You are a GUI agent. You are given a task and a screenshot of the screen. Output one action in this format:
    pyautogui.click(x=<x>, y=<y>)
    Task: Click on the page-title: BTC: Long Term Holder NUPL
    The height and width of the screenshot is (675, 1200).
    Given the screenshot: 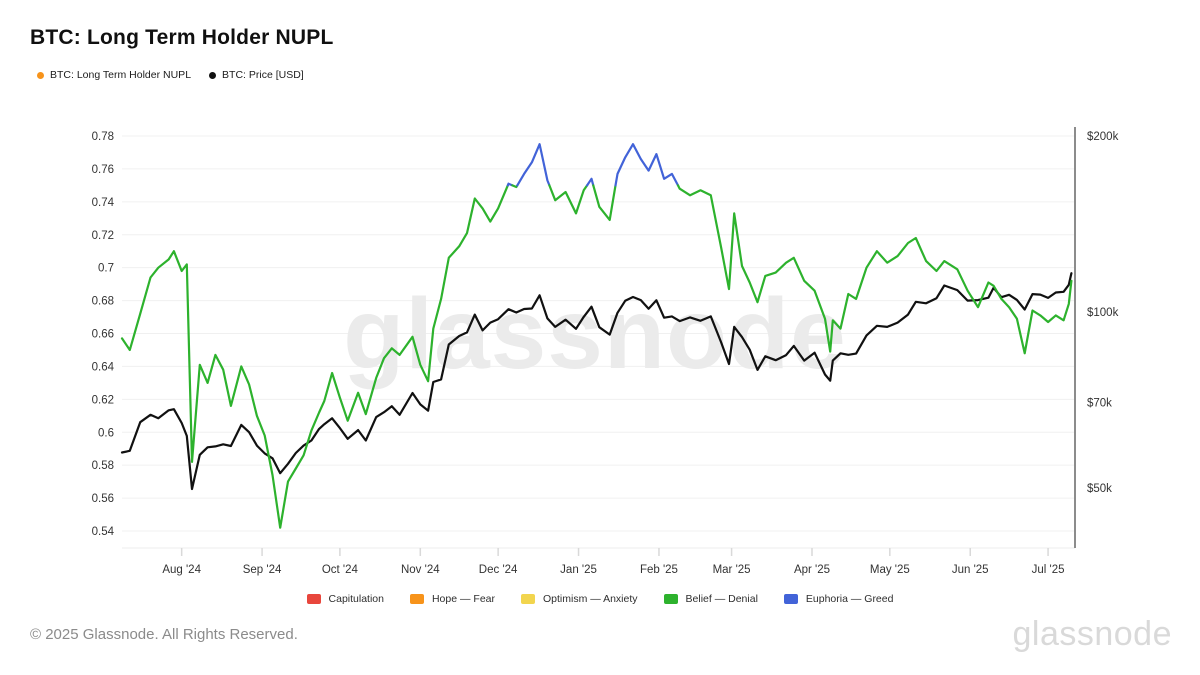 What is the action you would take?
    pyautogui.click(x=182, y=37)
    